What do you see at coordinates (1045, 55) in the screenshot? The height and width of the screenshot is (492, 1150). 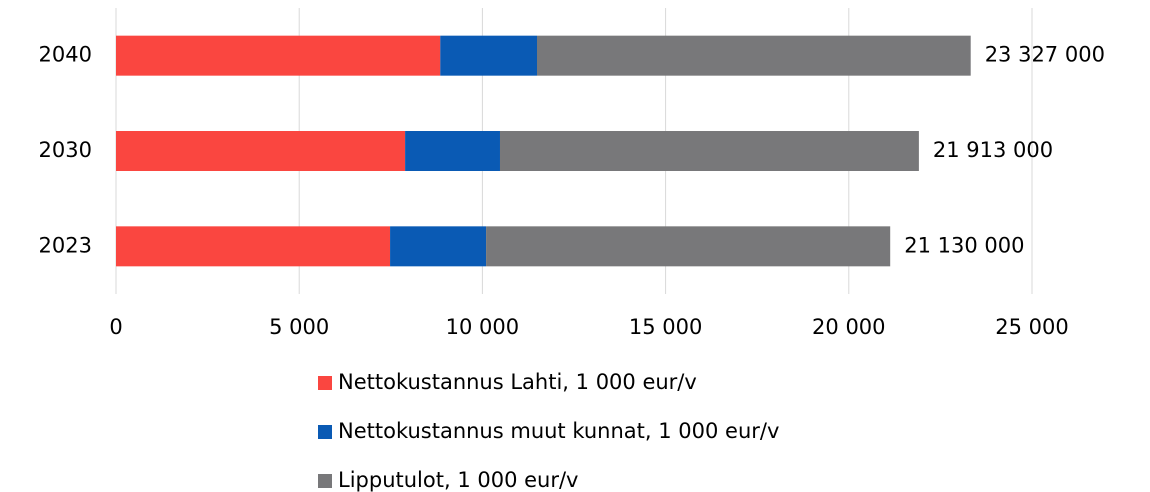 I see `total-label: 23 327 000` at bounding box center [1045, 55].